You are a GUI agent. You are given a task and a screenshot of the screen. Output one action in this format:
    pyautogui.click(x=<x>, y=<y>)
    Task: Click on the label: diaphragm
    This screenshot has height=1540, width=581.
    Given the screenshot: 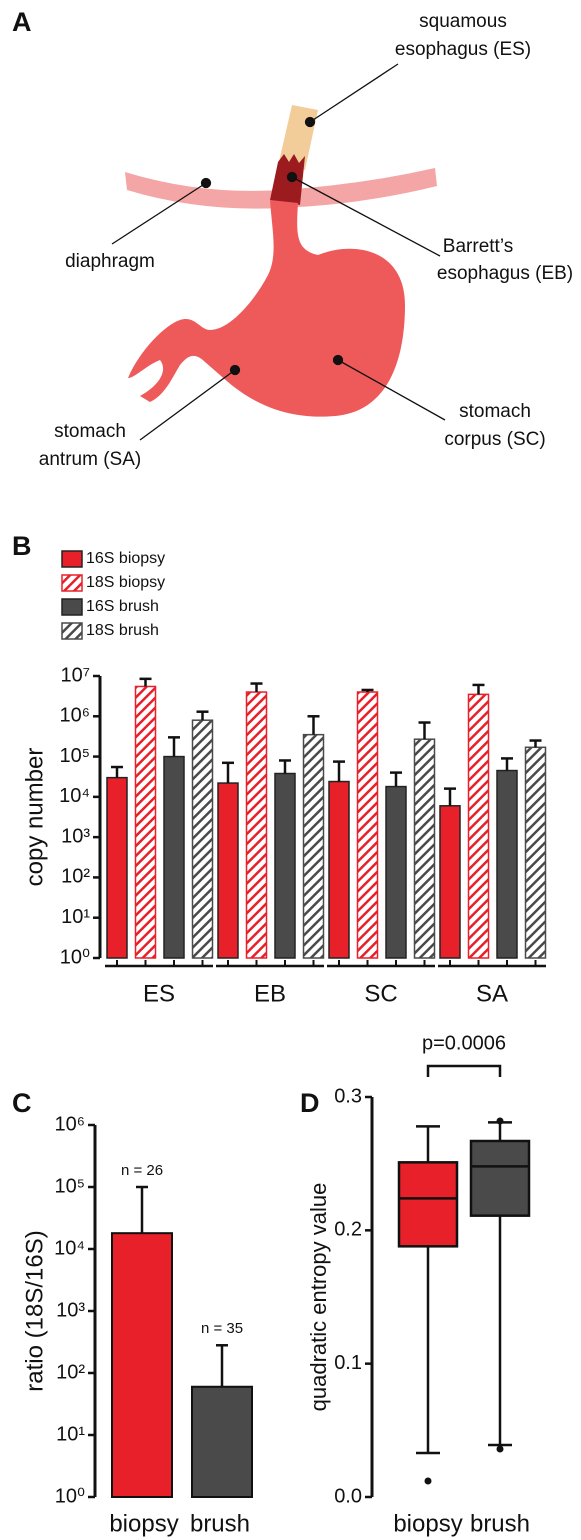 What is the action you would take?
    pyautogui.click(x=110, y=261)
    